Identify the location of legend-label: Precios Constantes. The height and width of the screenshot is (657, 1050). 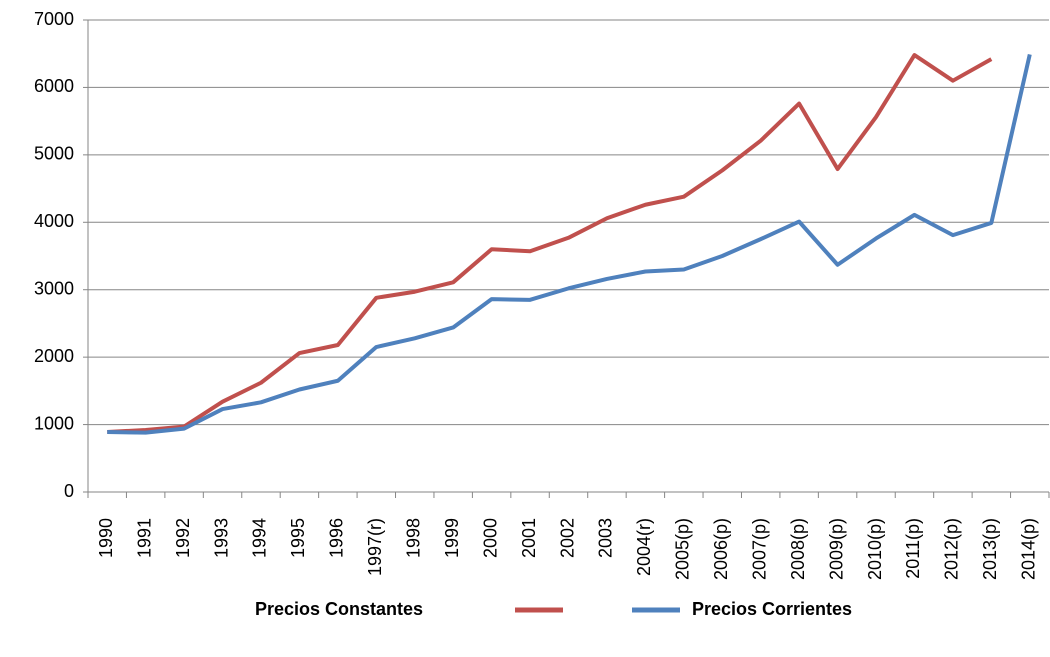
(339, 609).